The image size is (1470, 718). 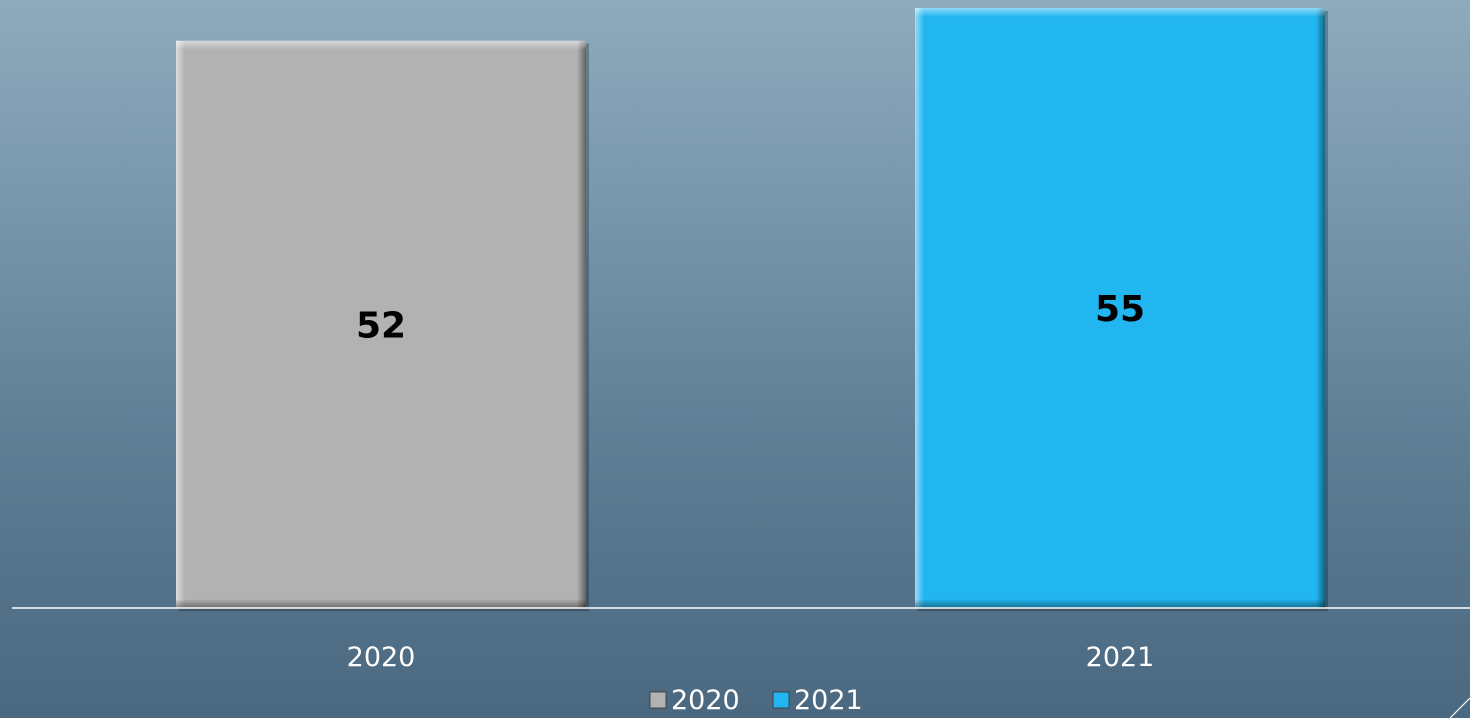 I want to click on x-tick-label-2021: 2021, so click(x=1120, y=657).